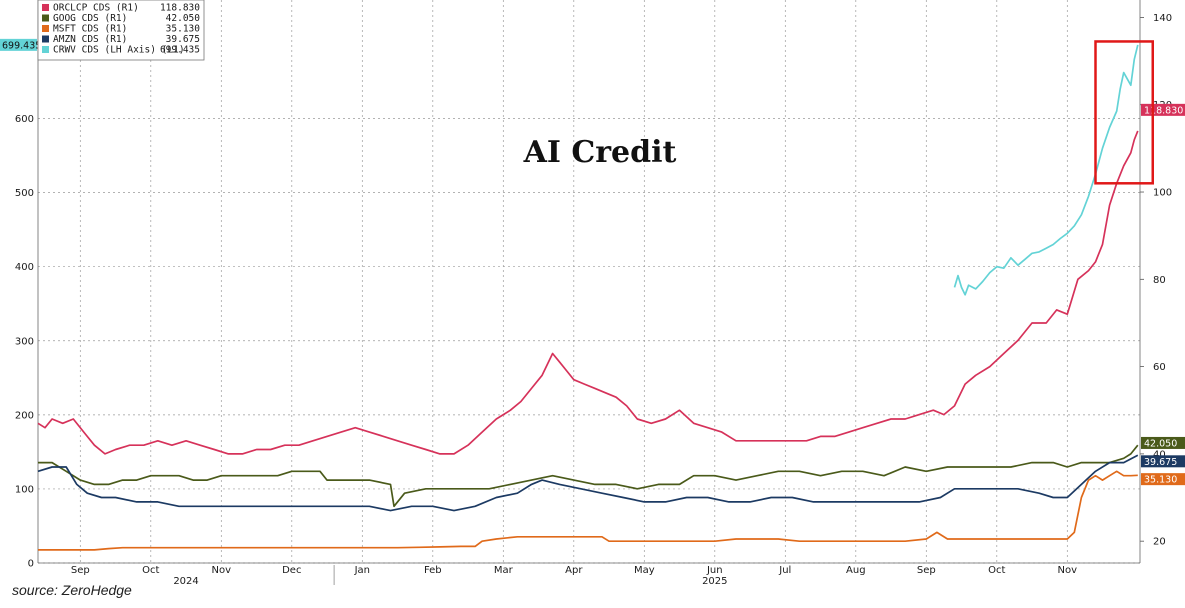 Image resolution: width=1185 pixels, height=608 pixels. What do you see at coordinates (90, 39) in the screenshot?
I see `legend-series-name: AMZN CDS (R1)` at bounding box center [90, 39].